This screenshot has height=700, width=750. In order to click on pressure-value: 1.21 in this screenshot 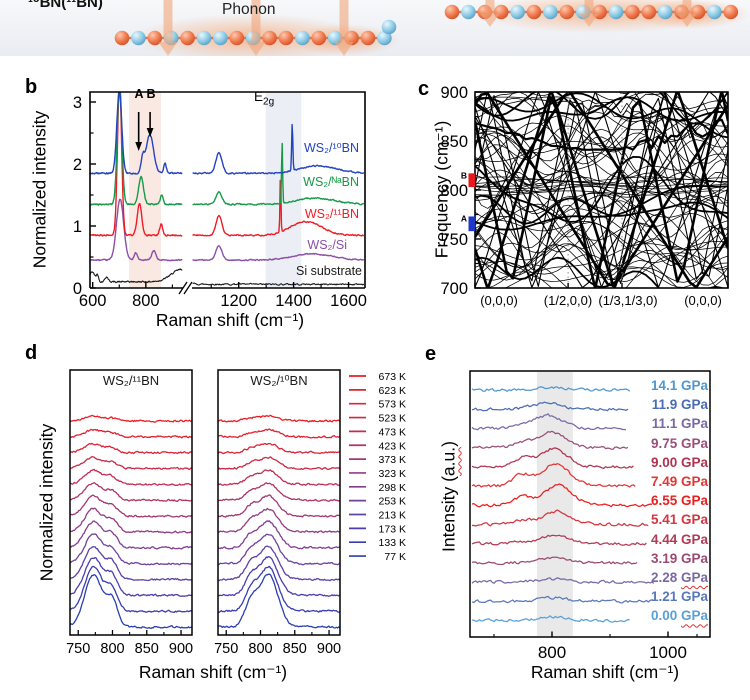, I will do `click(665, 597)`.